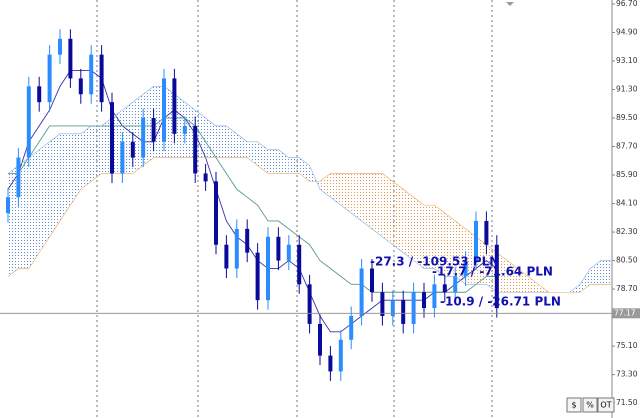  I want to click on toolbar-button-label: $, so click(573, 405).